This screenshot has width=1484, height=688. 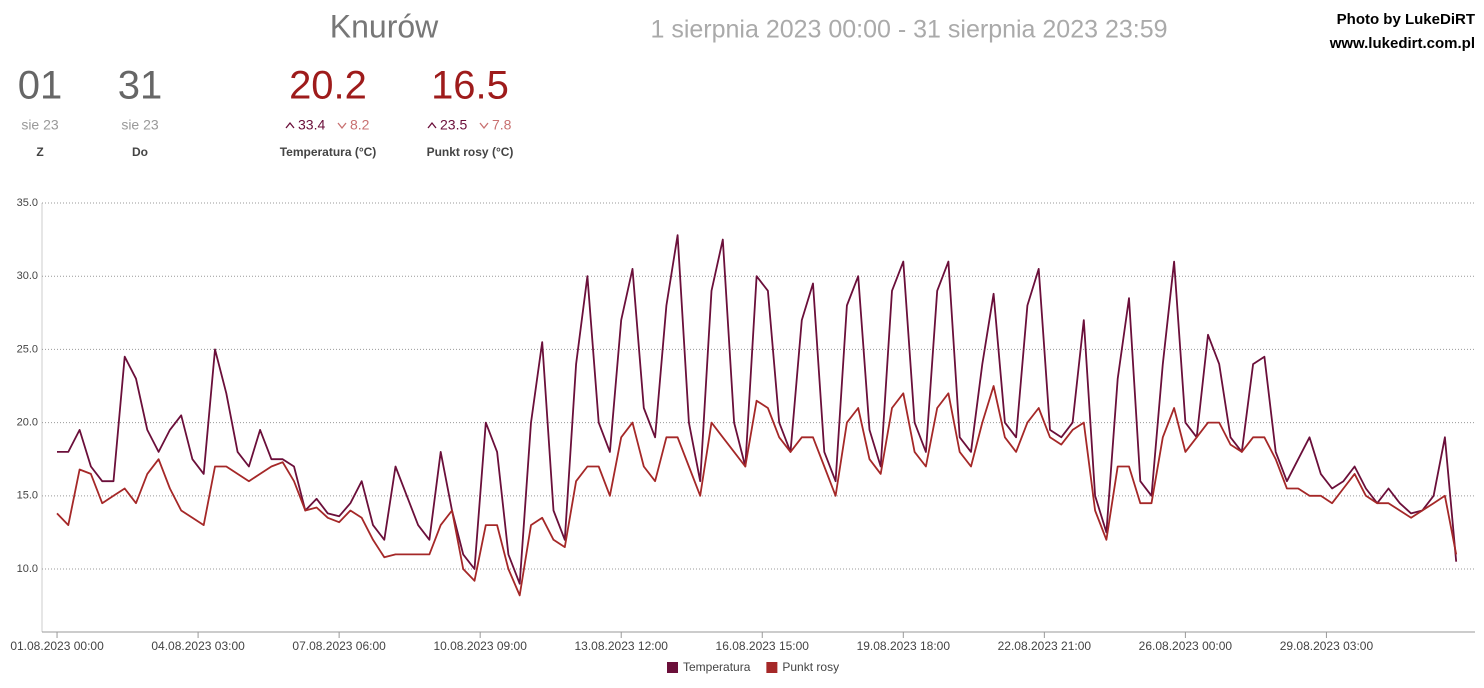 I want to click on stat-value: 16.5, so click(x=470, y=86).